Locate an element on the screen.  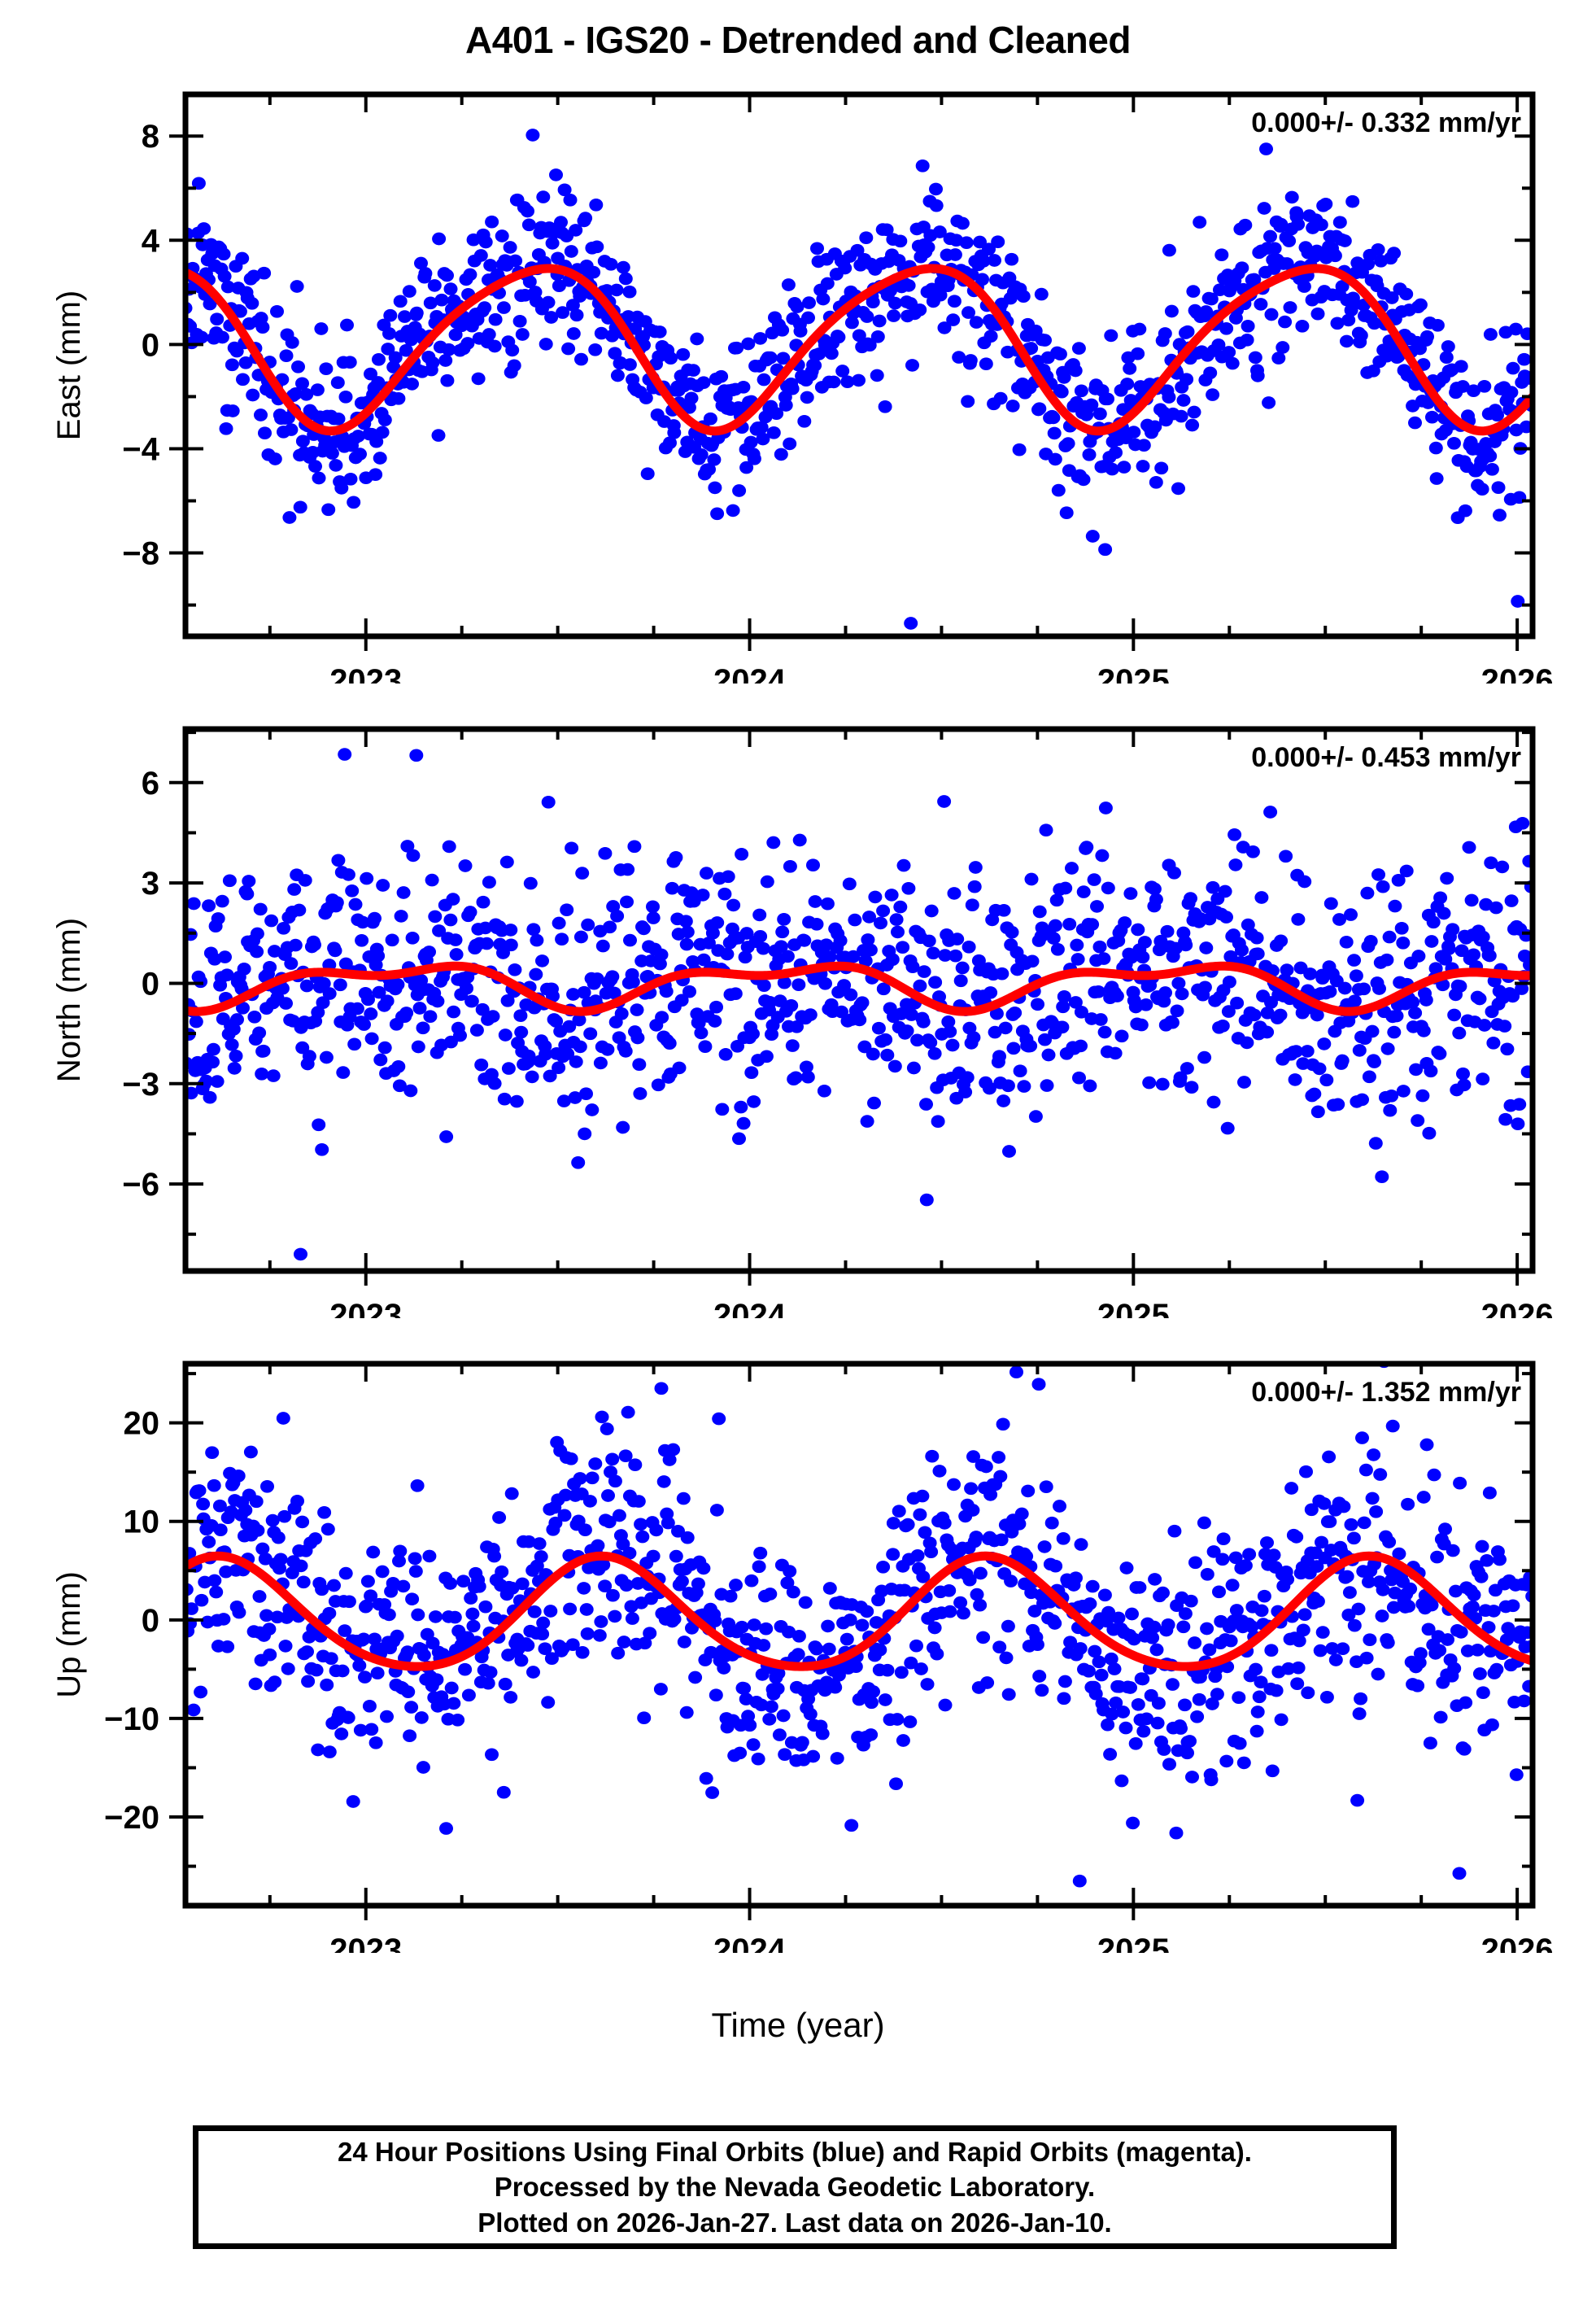
y-tick-label: −3 is located at coordinates (140, 1085).